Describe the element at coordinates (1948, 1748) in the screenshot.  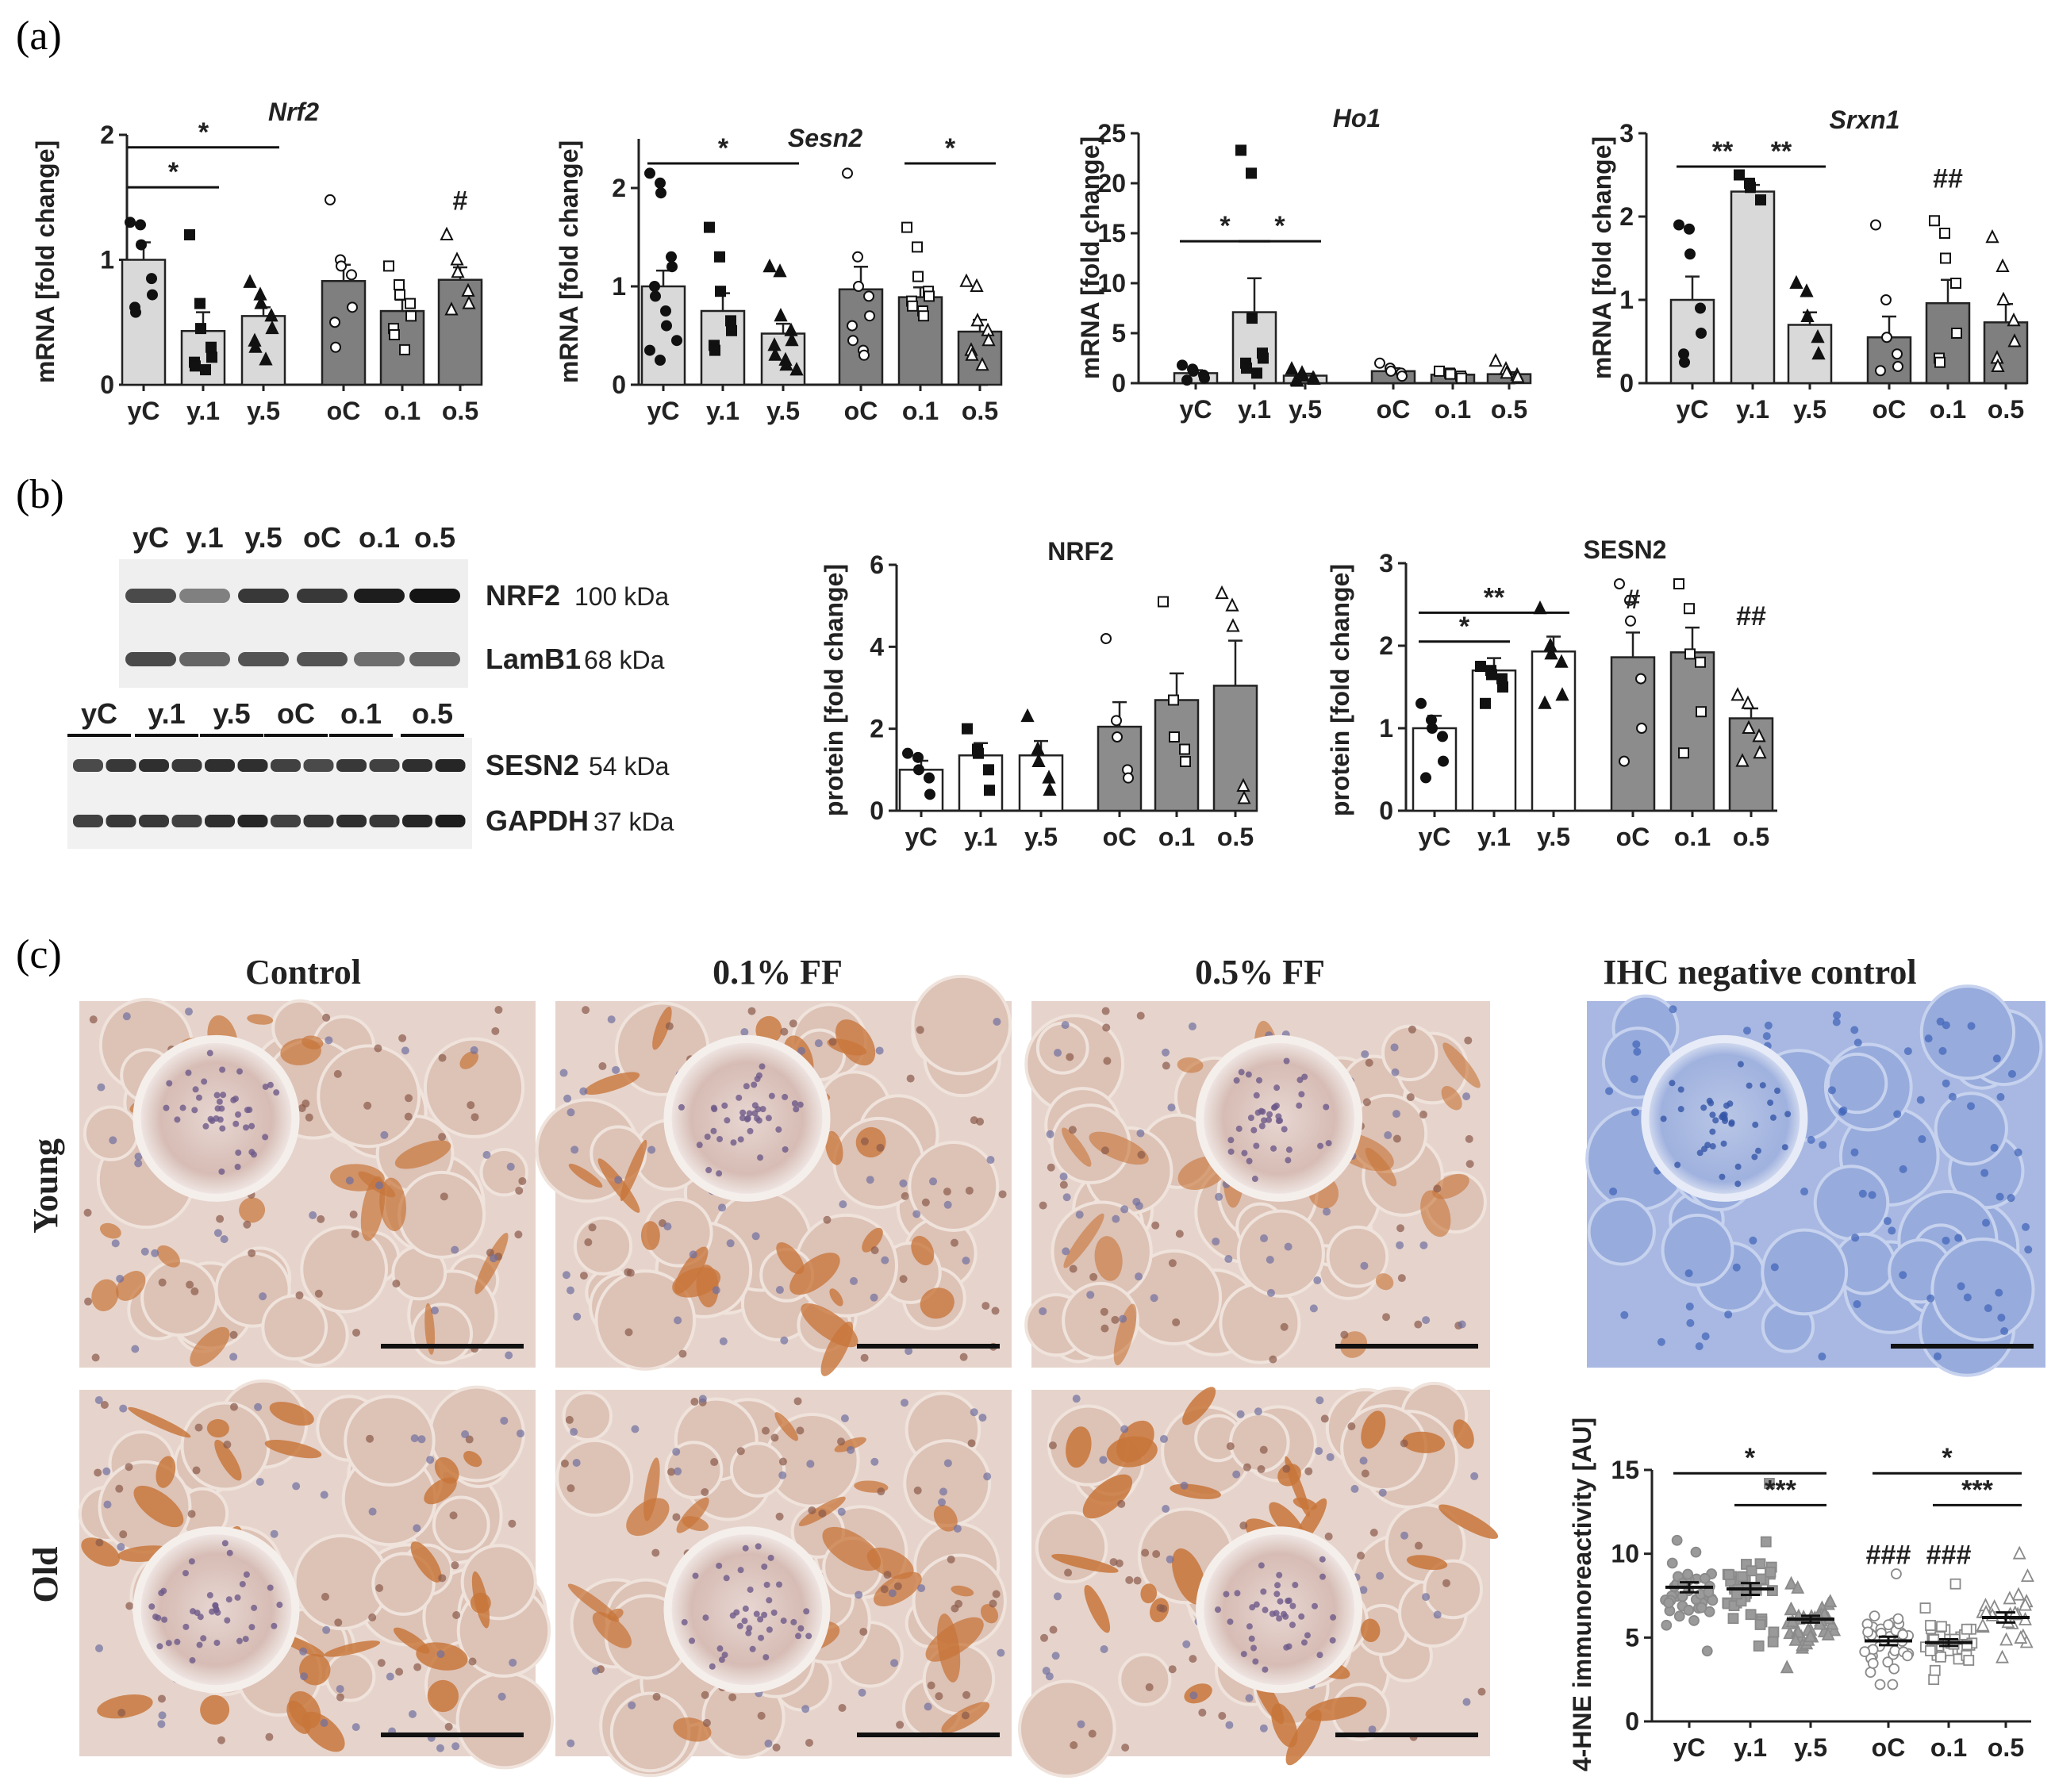
I see `x-tick-label-o.1: o.1` at that location.